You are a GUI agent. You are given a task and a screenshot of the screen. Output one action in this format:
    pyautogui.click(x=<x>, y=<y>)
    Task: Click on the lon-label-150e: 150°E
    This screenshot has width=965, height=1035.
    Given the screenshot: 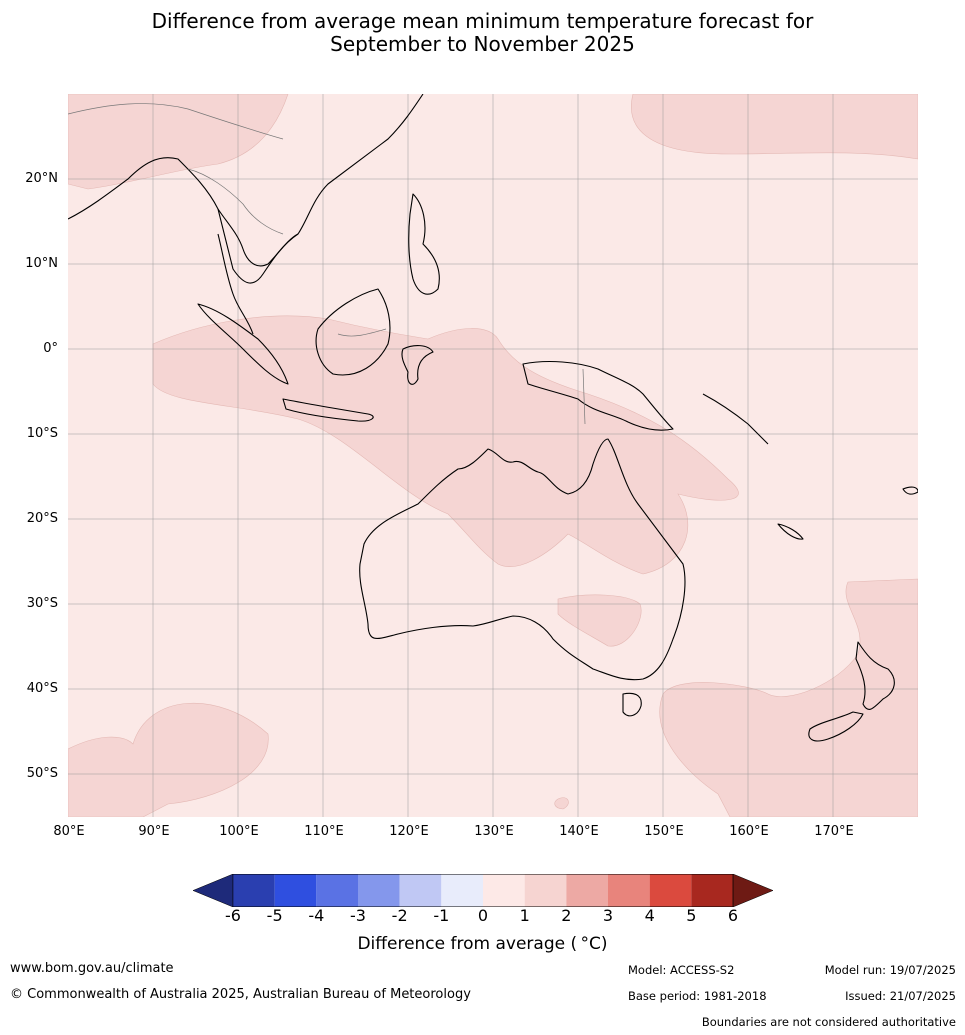 What is the action you would take?
    pyautogui.click(x=664, y=831)
    